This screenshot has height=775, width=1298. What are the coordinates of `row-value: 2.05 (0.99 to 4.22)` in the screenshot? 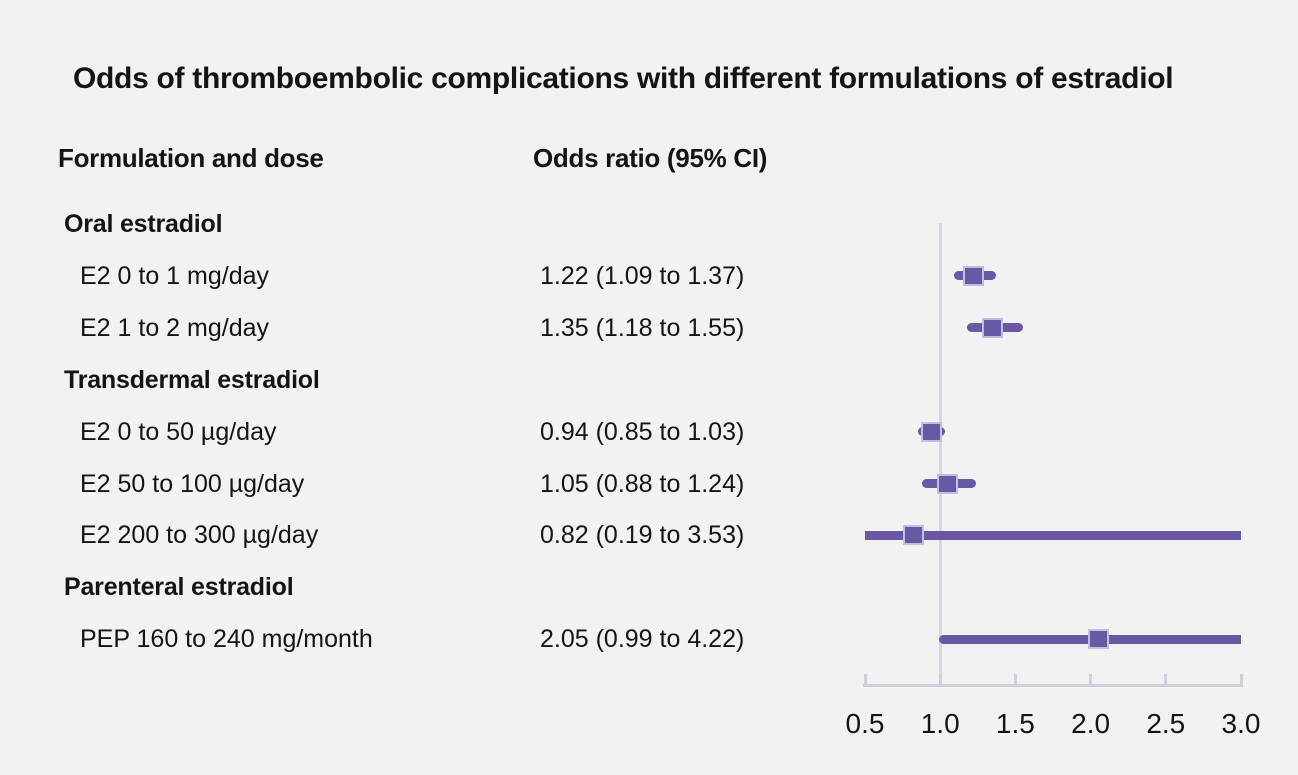 It's located at (642, 639).